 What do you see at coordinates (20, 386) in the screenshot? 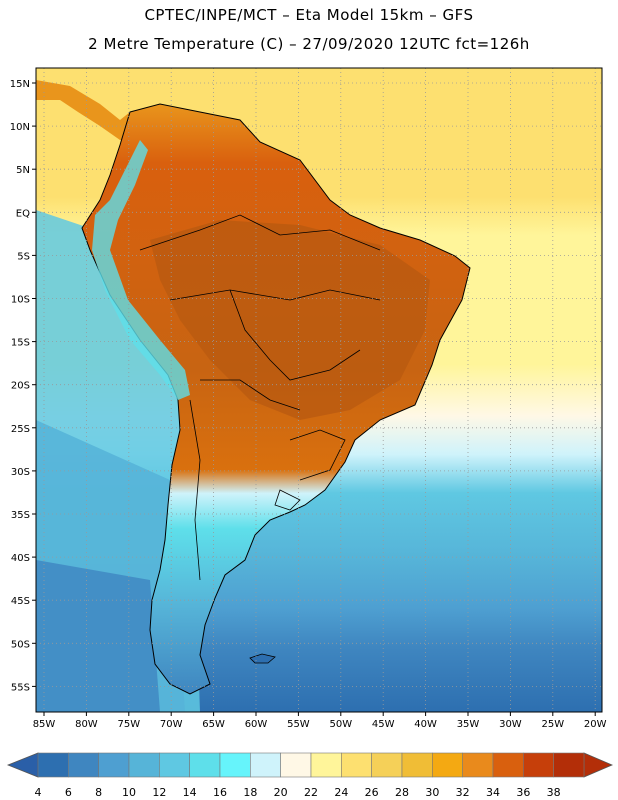
I see `lat-label: 20S` at bounding box center [20, 386].